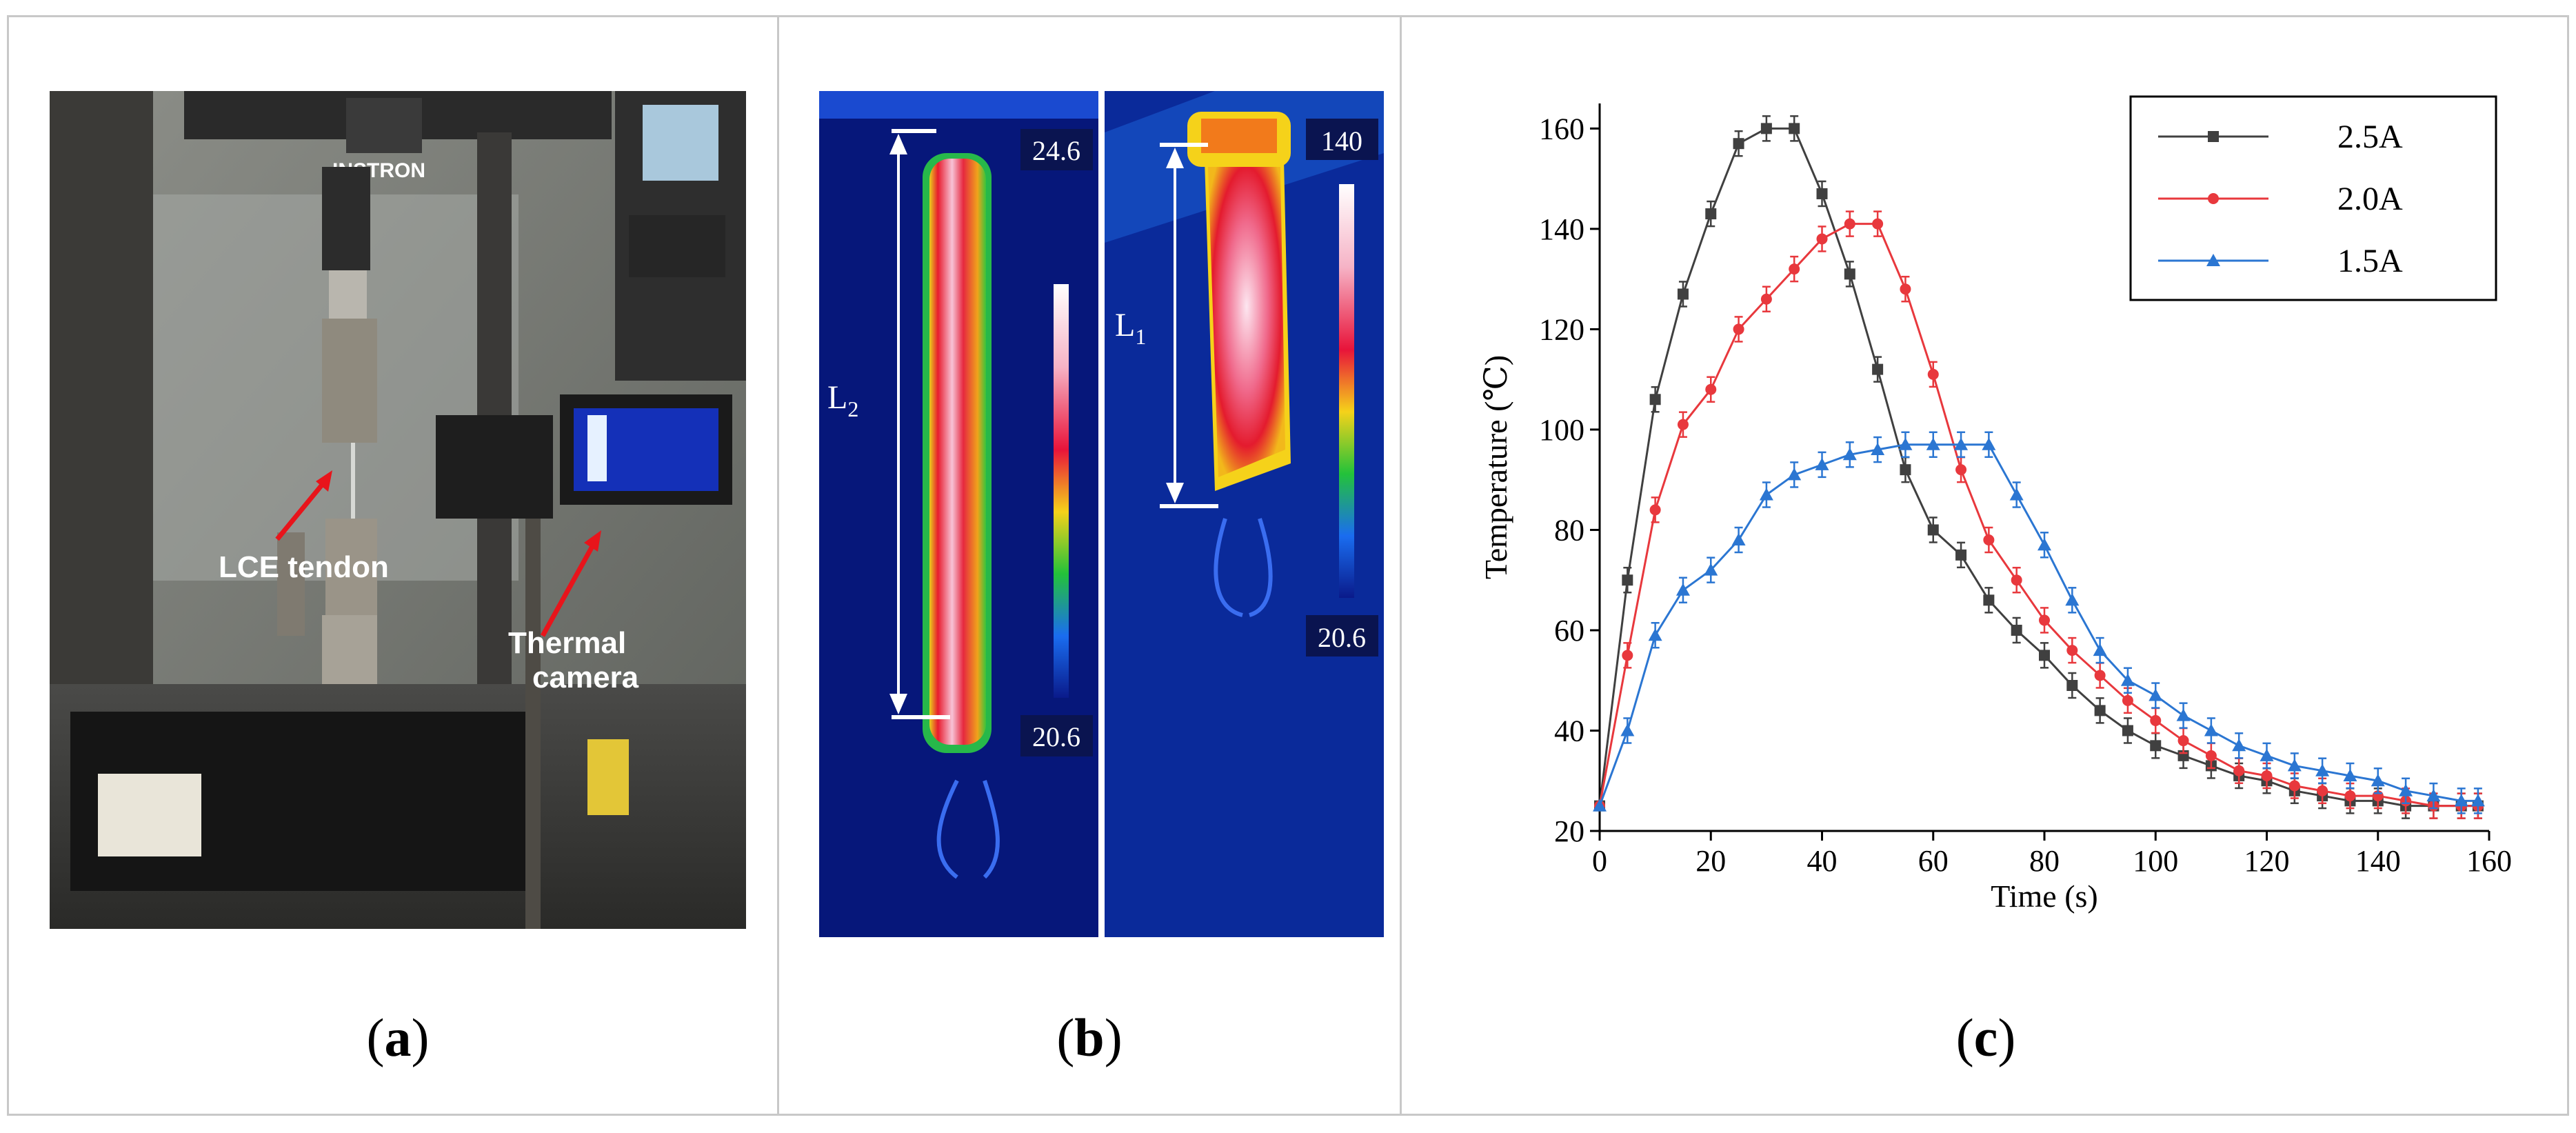  What do you see at coordinates (1599, 861) in the screenshot?
I see `x-tick-label: 0` at bounding box center [1599, 861].